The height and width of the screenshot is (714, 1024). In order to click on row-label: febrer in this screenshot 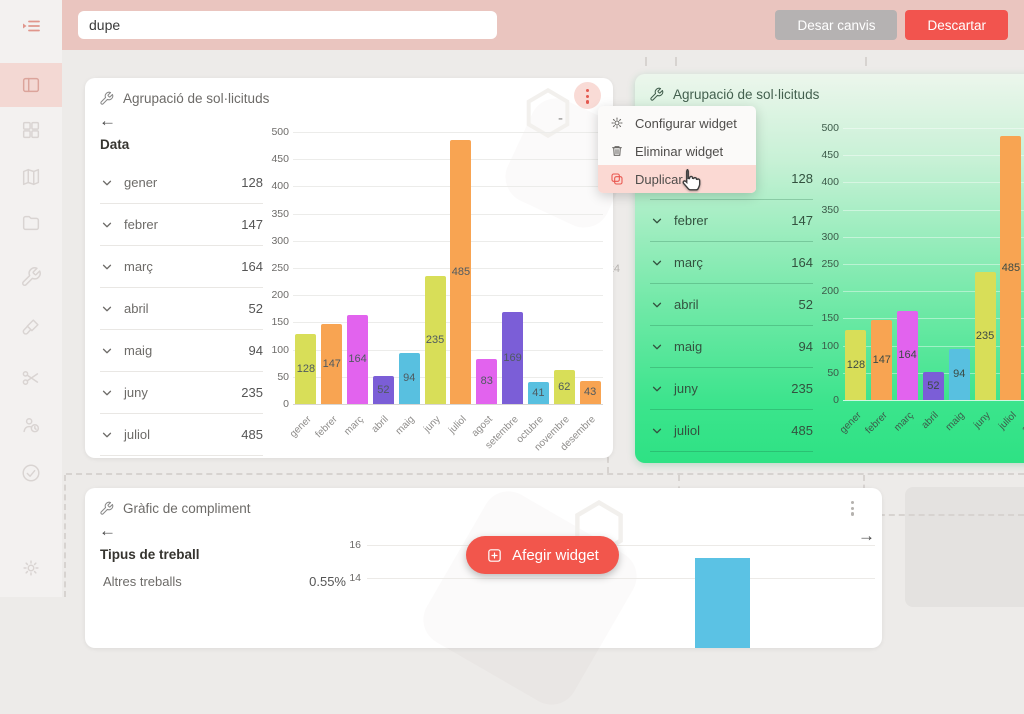, I will do `click(141, 224)`.